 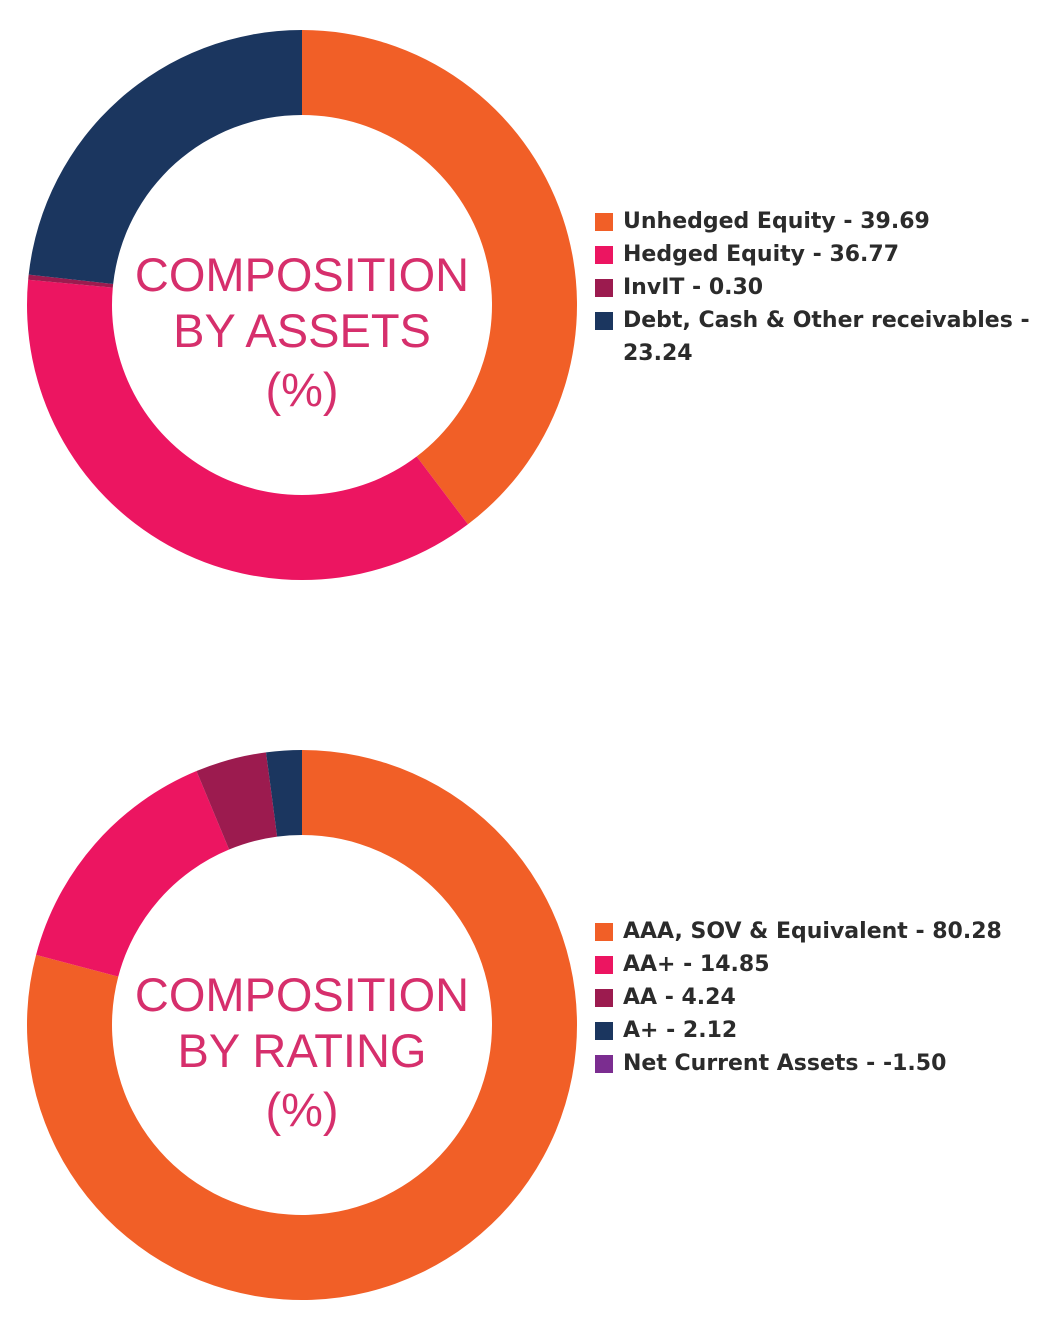 What do you see at coordinates (302, 994) in the screenshot?
I see `rating-center-label-line-1: COMPOSITION` at bounding box center [302, 994].